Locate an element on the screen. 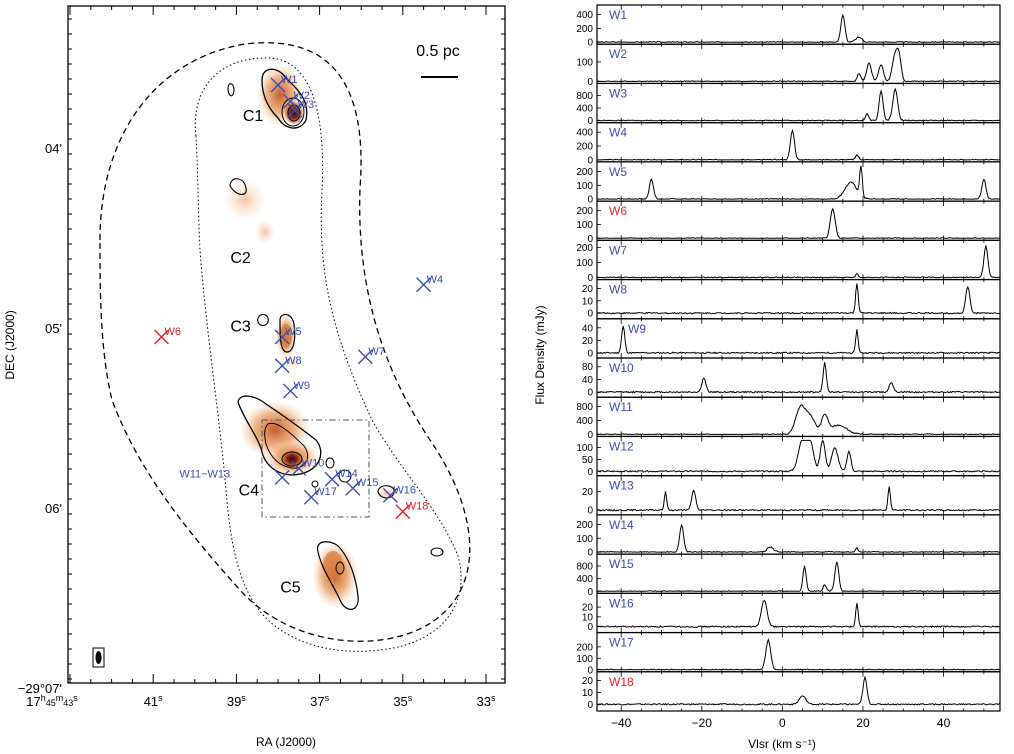 The height and width of the screenshot is (754, 1014). spectrum-name-label: W11 is located at coordinates (621, 407).